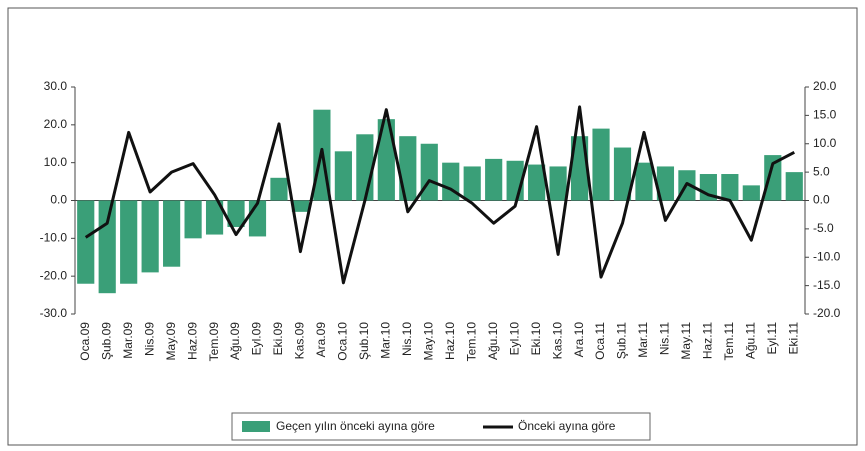 This screenshot has width=865, height=451. What do you see at coordinates (149, 339) in the screenshot?
I see `x-tick-label: Nis.09` at bounding box center [149, 339].